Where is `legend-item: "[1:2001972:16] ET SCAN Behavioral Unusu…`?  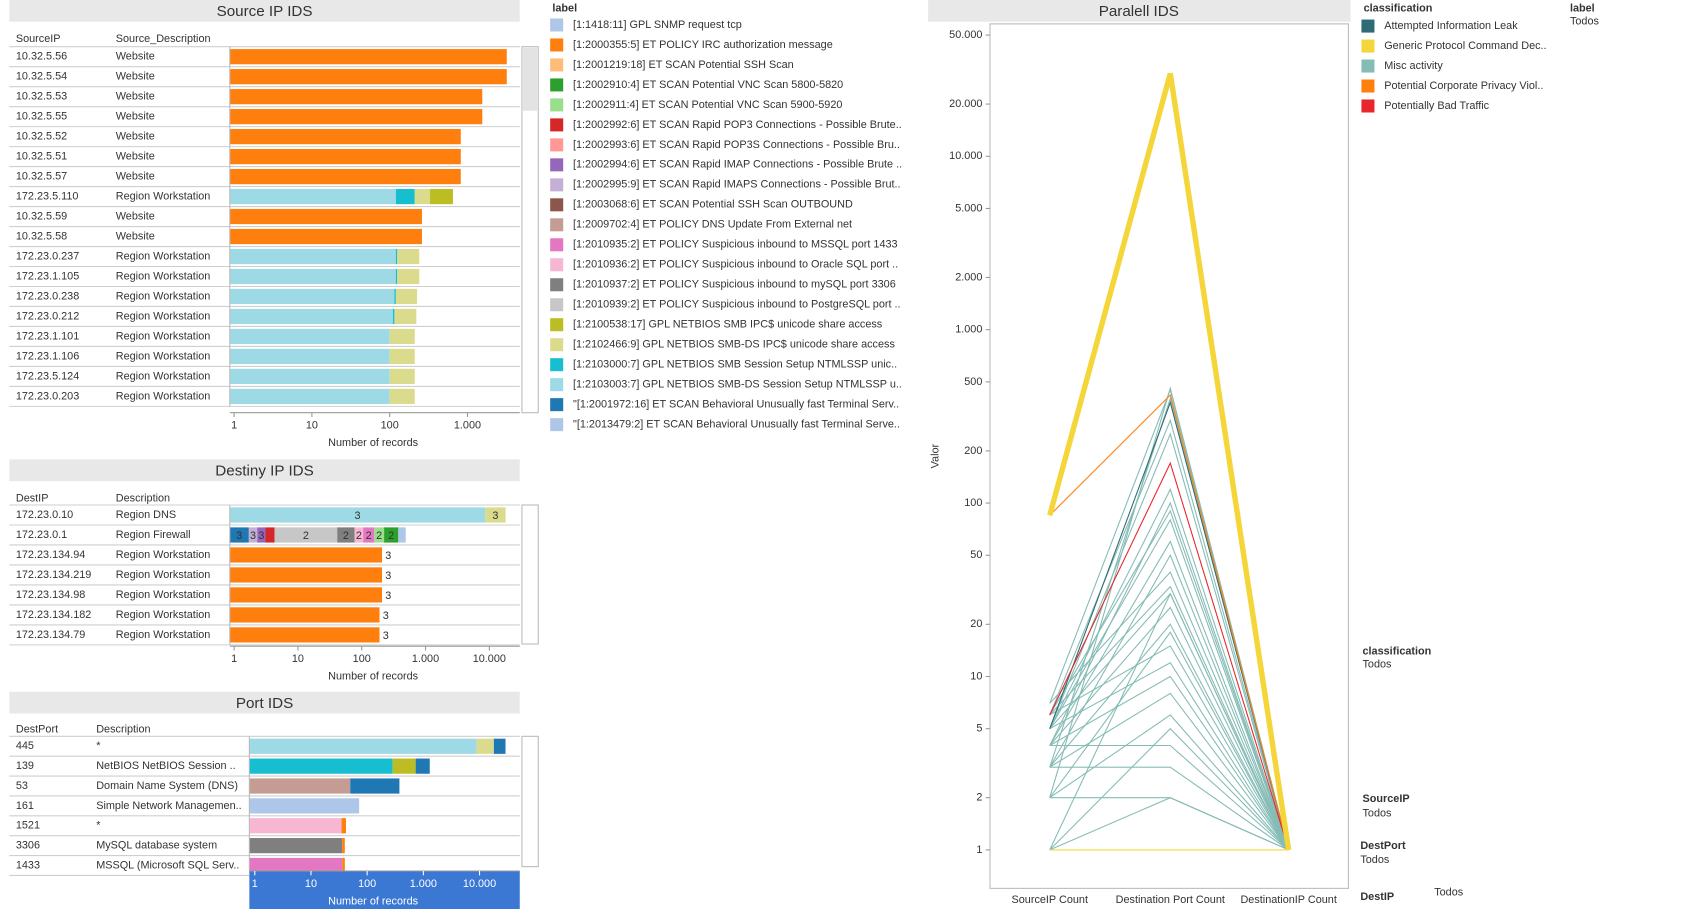
legend-item: "[1:2001972:16] ET SCAN Behavioral Unusu… is located at coordinates (736, 405).